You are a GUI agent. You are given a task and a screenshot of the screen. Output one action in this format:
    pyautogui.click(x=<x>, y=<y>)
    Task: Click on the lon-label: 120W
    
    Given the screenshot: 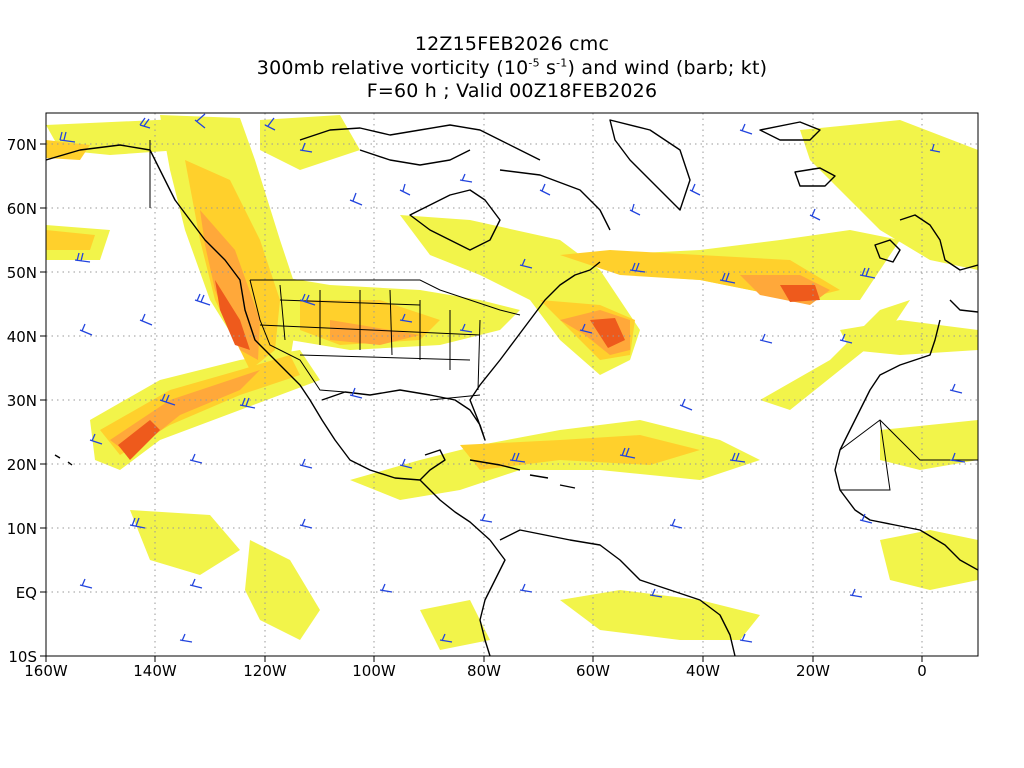 What is the action you would take?
    pyautogui.click(x=265, y=671)
    